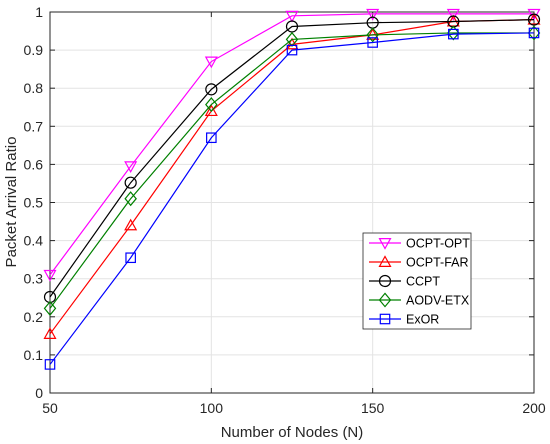 The height and width of the screenshot is (444, 550). I want to click on legend-entry: OCPT-FAR, so click(419, 262).